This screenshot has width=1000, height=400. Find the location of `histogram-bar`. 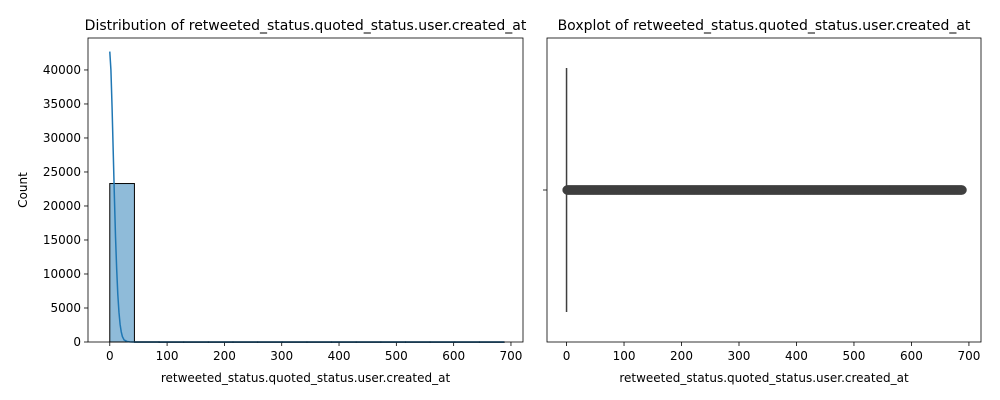

histogram-bar is located at coordinates (122, 263).